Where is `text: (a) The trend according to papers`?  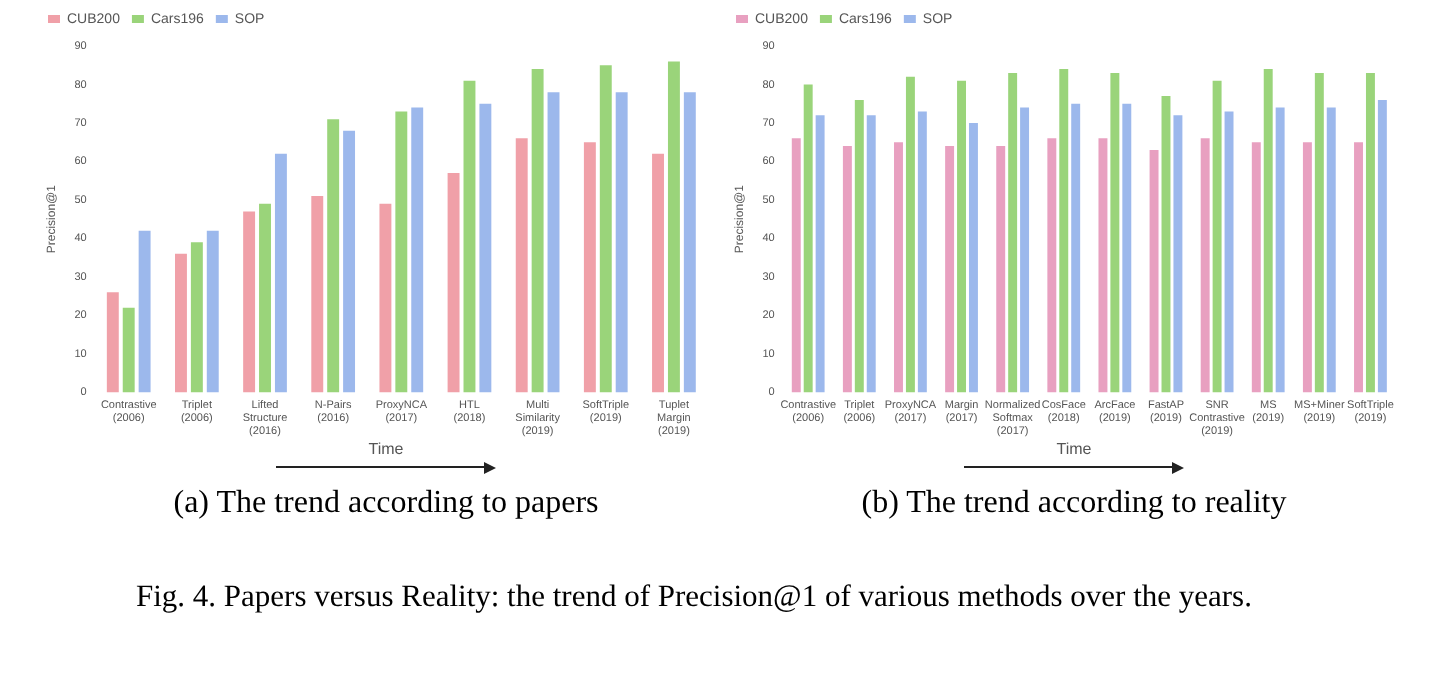 text: (a) The trend according to papers is located at coordinates (386, 504).